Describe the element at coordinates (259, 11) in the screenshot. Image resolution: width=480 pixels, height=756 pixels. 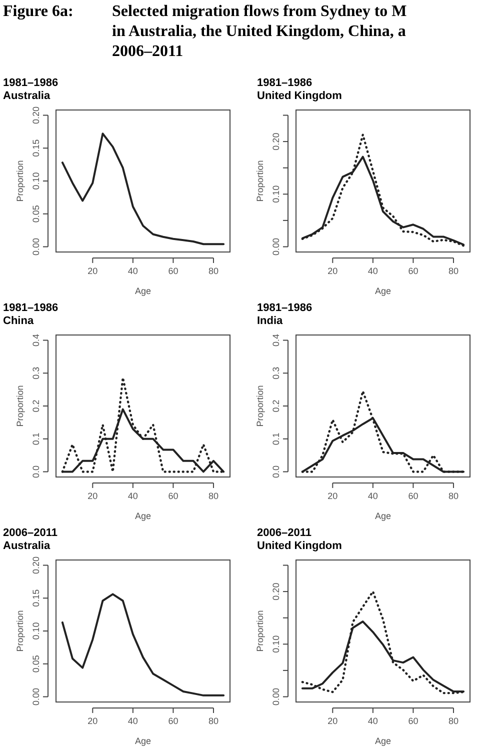
I see `text: Selected migration flows from Sydney to M` at that location.